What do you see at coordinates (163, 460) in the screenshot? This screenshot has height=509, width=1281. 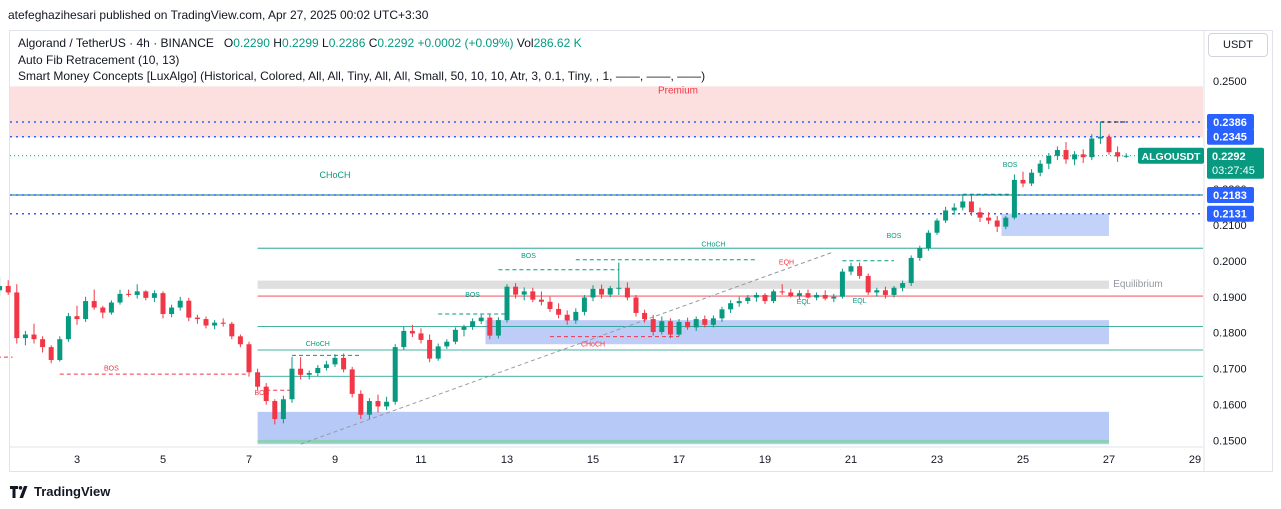 I see `x-tick-label: 5` at bounding box center [163, 460].